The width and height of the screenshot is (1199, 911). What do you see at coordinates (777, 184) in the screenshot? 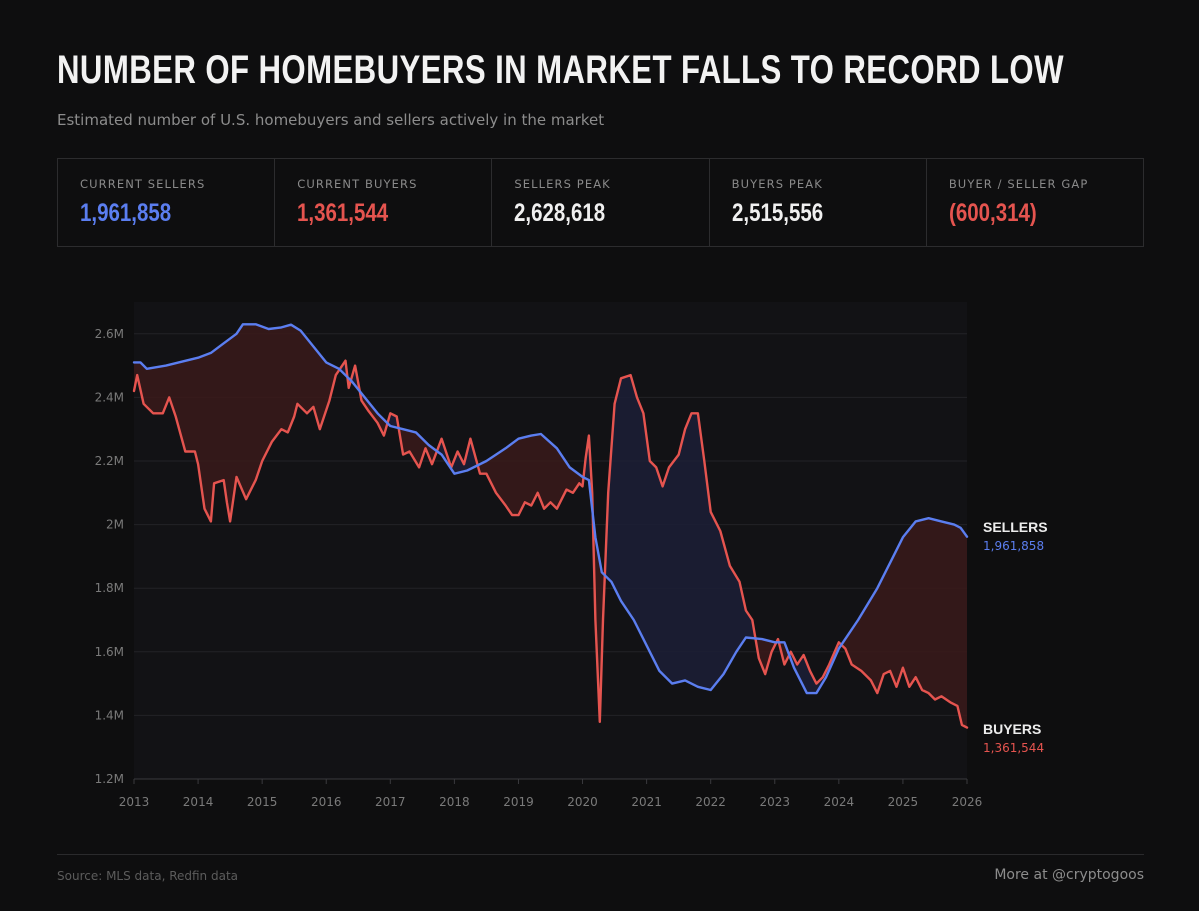
I see `stat-label: BUYERS PEAK` at bounding box center [777, 184].